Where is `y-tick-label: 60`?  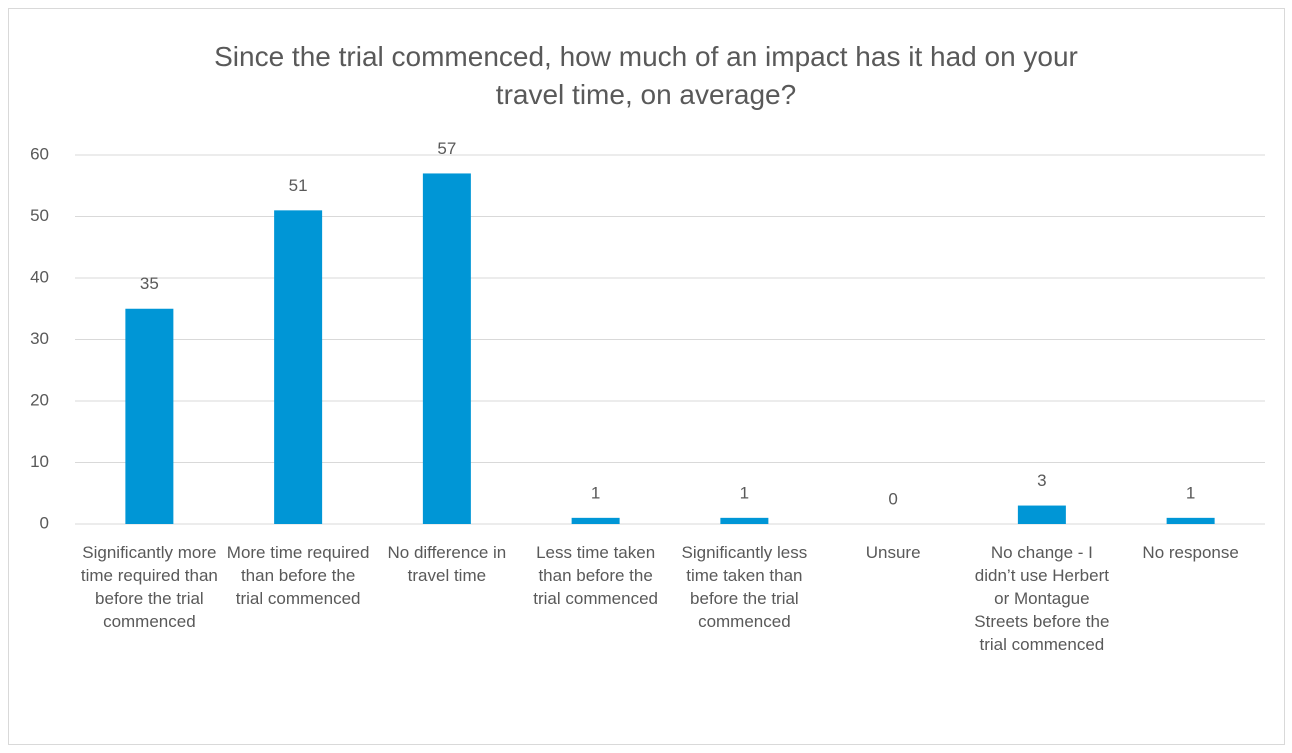
y-tick-label: 60 is located at coordinates (39, 153).